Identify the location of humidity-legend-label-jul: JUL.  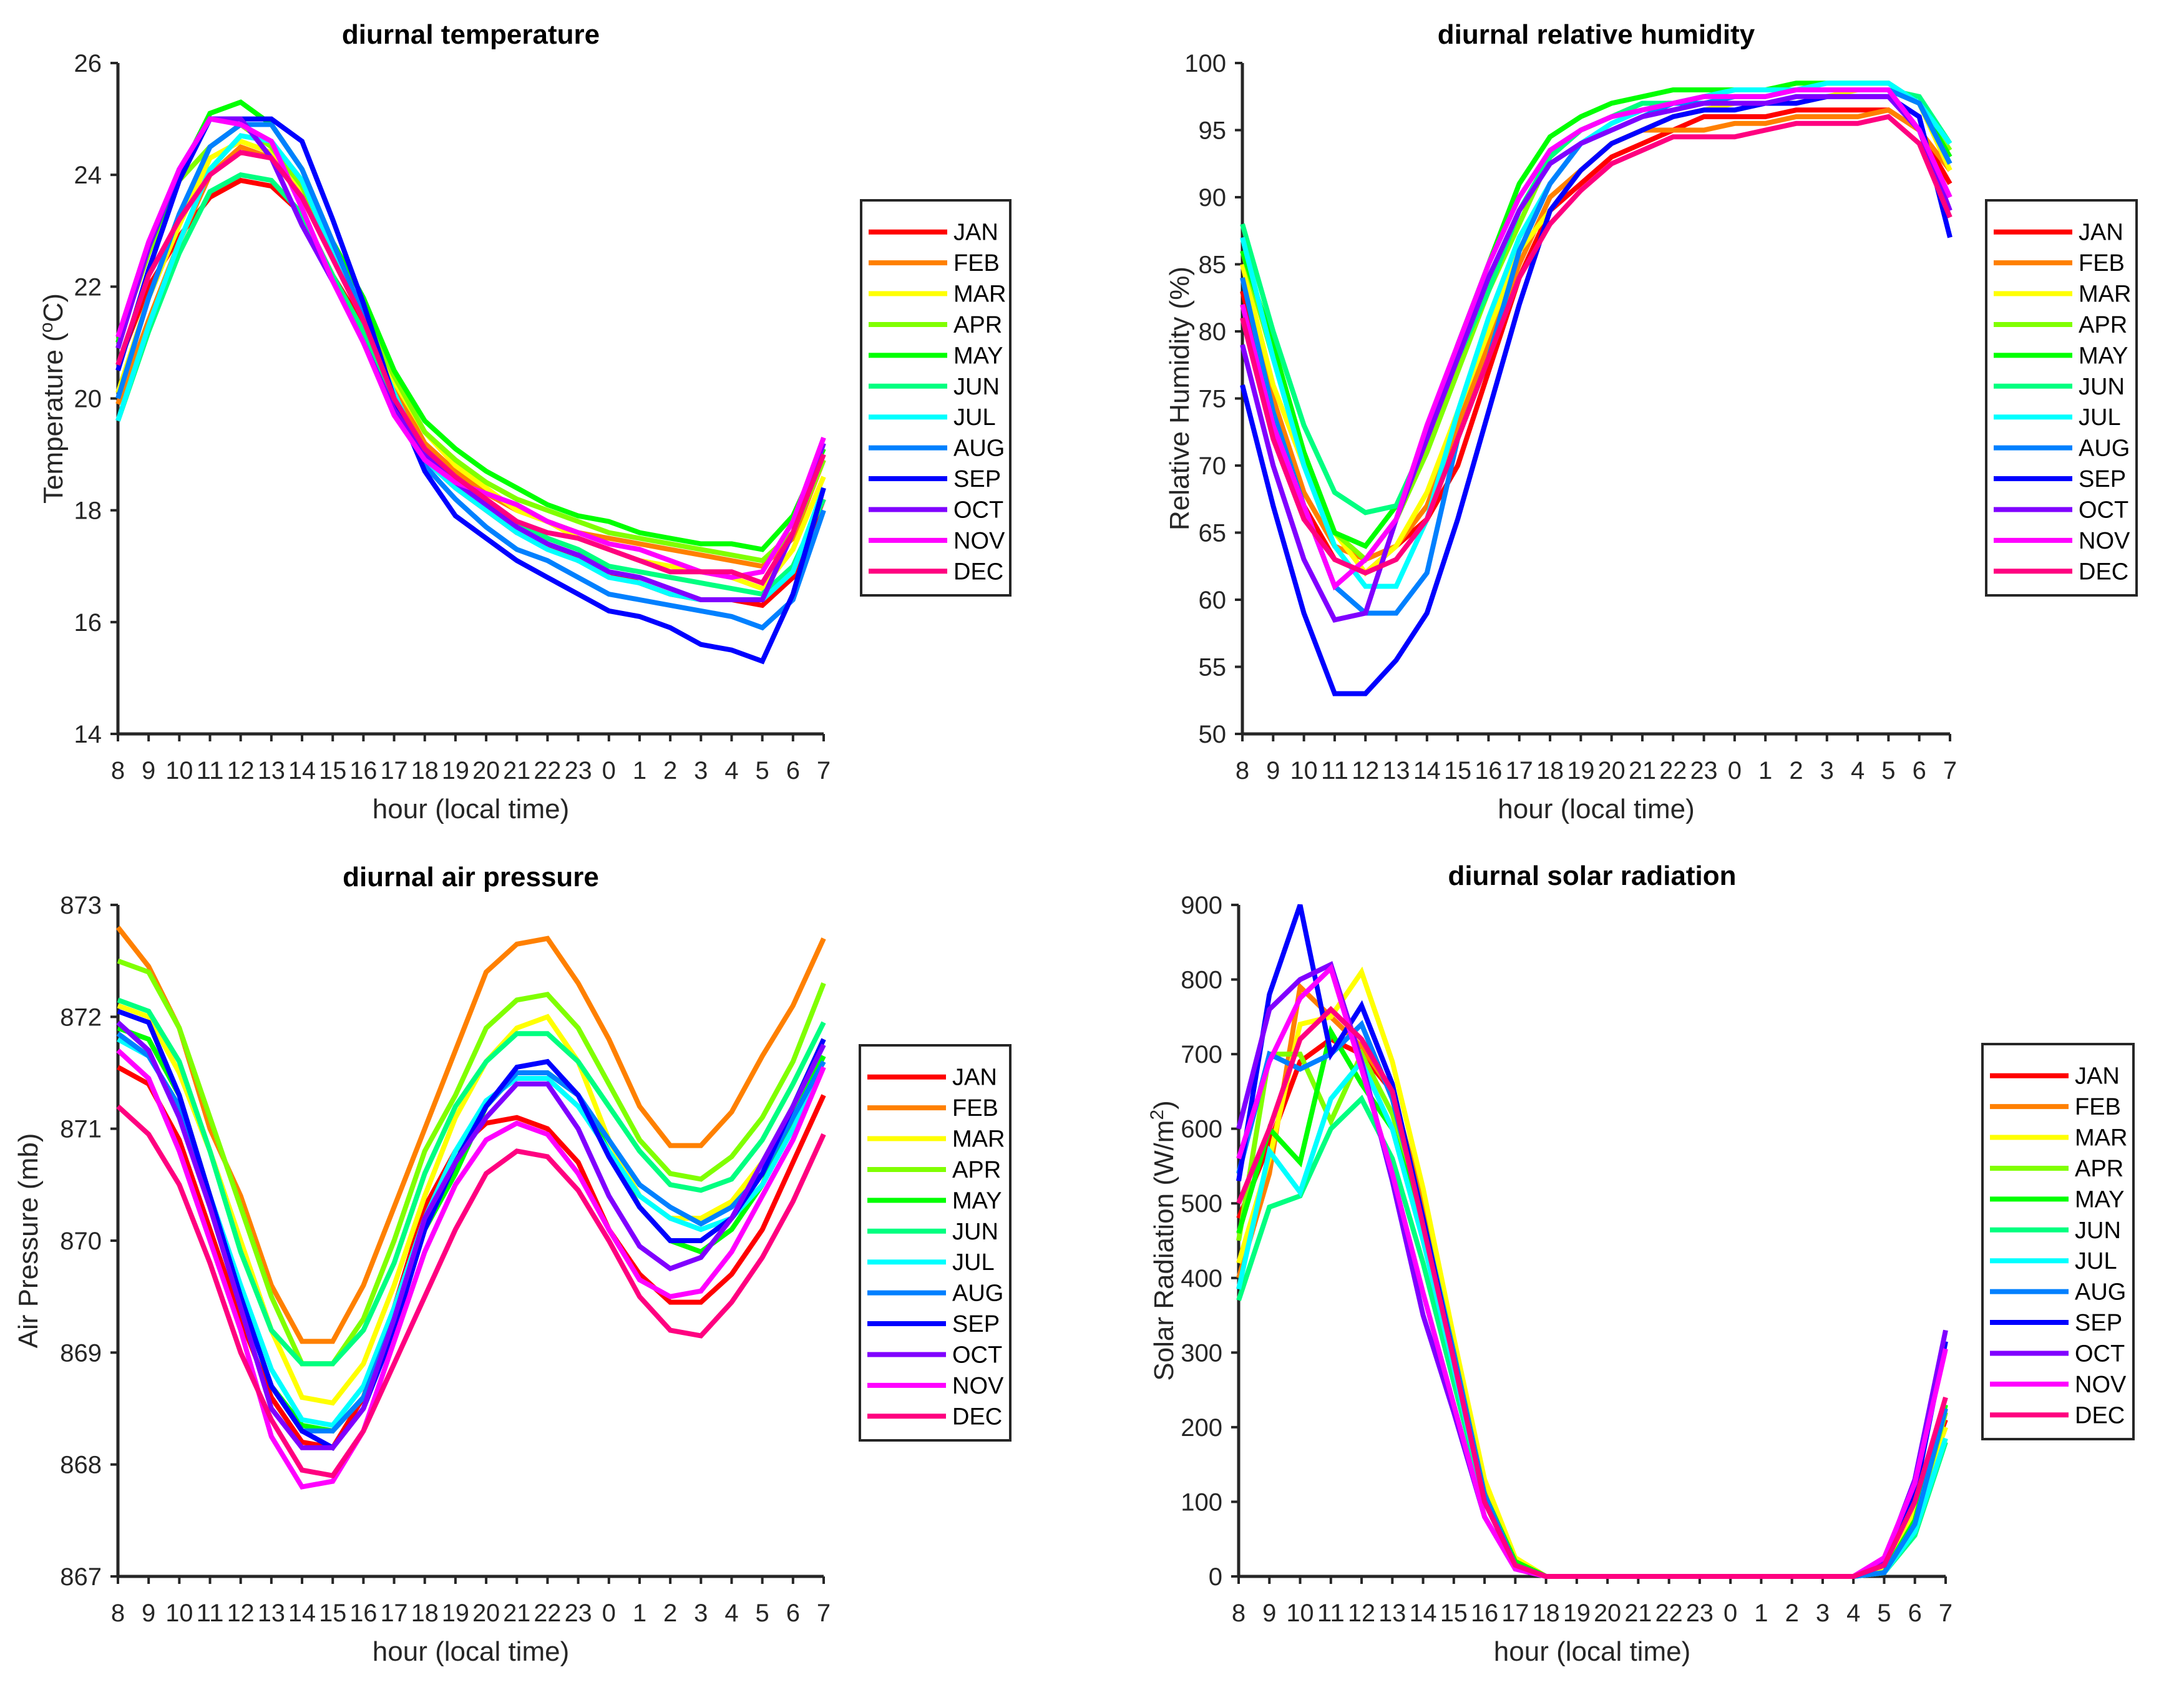
(2100, 417).